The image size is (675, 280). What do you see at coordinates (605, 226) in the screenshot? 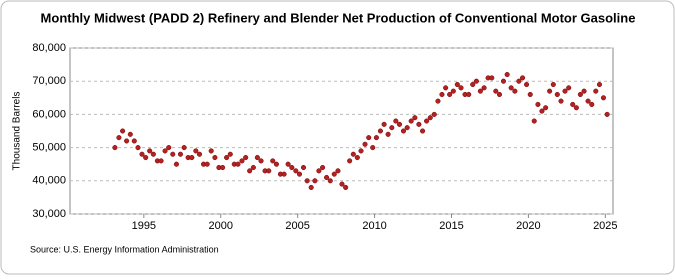
I see `x-tick-label: 2025` at bounding box center [605, 226].